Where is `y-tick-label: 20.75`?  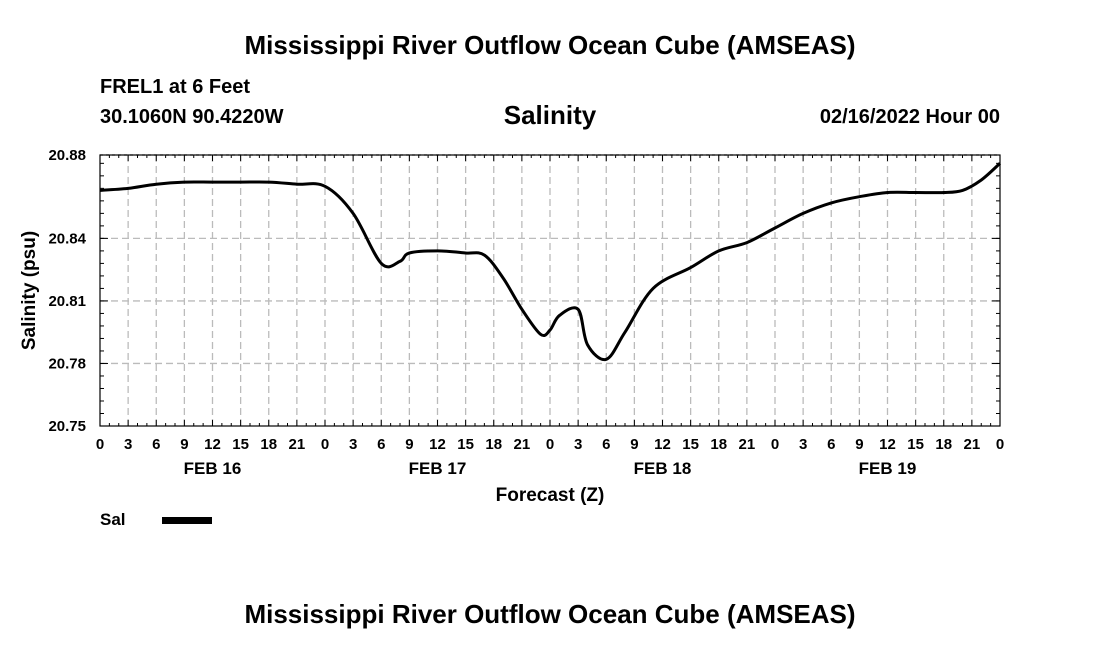 y-tick-label: 20.75 is located at coordinates (67, 426).